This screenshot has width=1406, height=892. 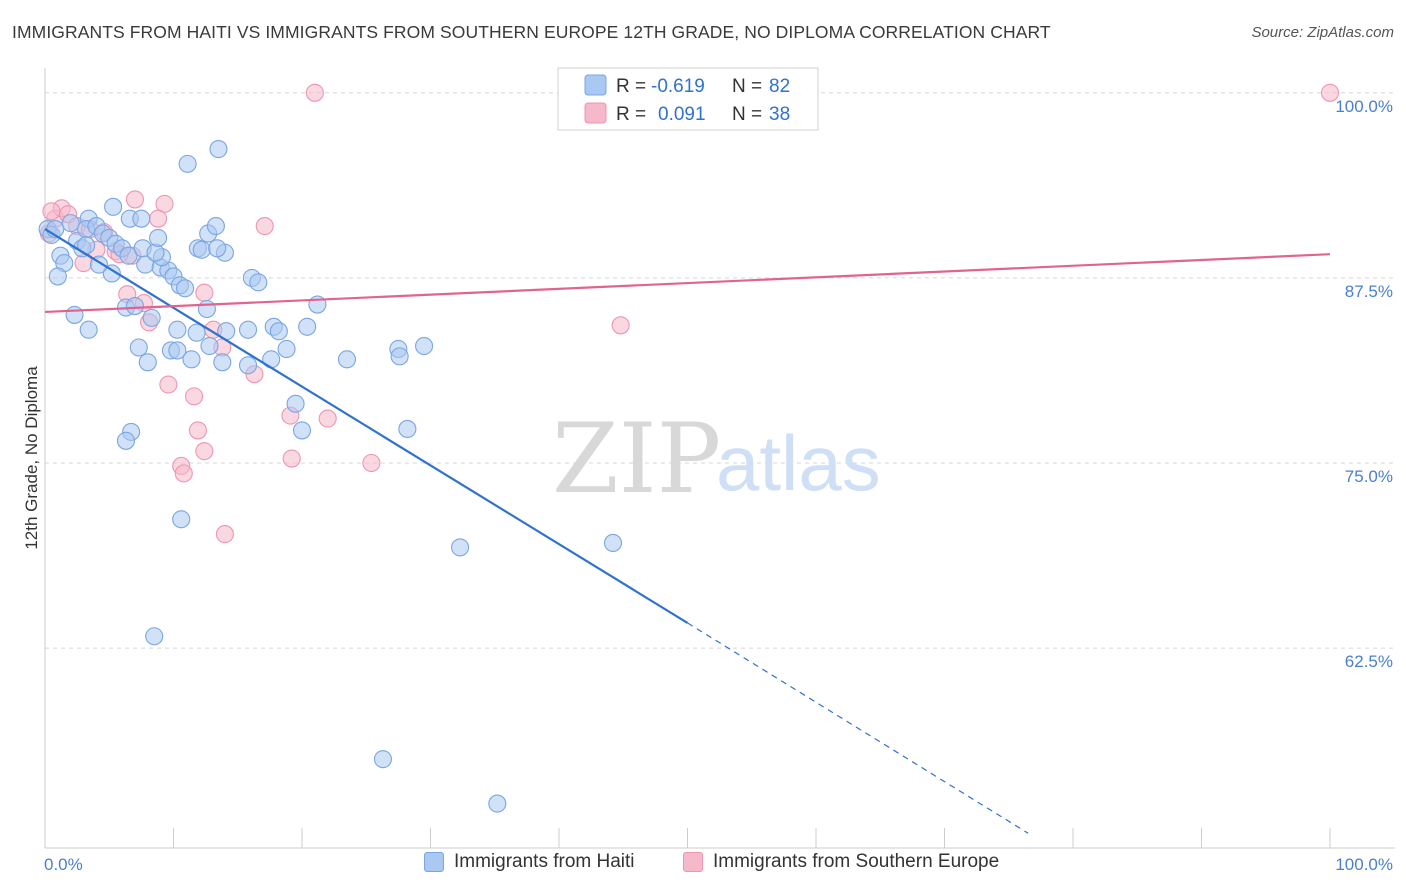 I want to click on southern-europe-trend-line, so click(x=687, y=283).